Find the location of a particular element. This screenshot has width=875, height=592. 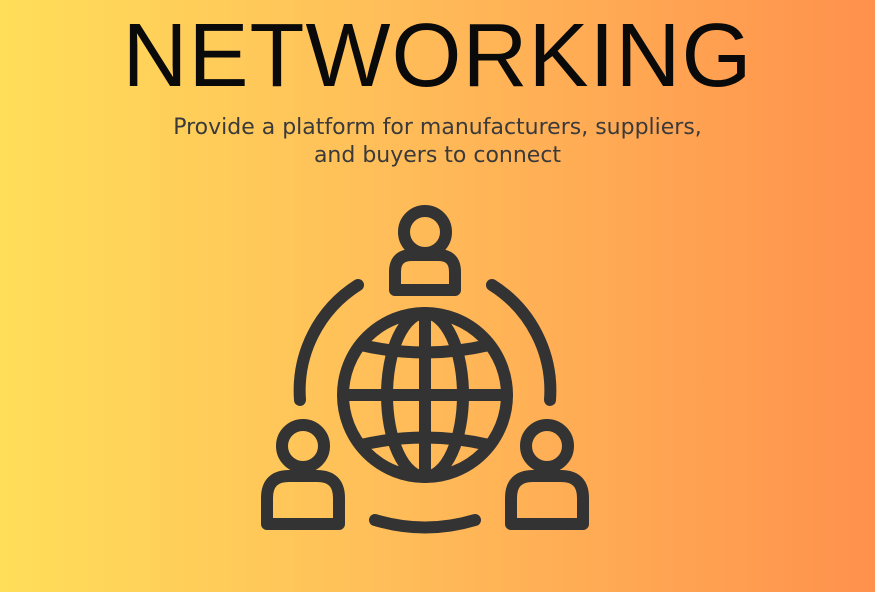

connection-arcs-icon is located at coordinates (425, 406).